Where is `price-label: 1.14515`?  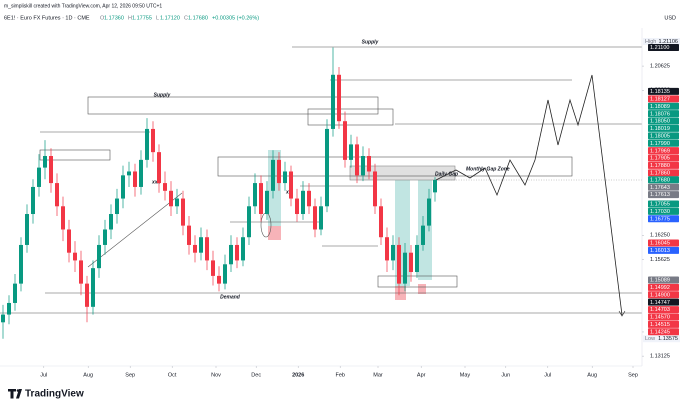
price-label: 1.14515 is located at coordinates (660, 325).